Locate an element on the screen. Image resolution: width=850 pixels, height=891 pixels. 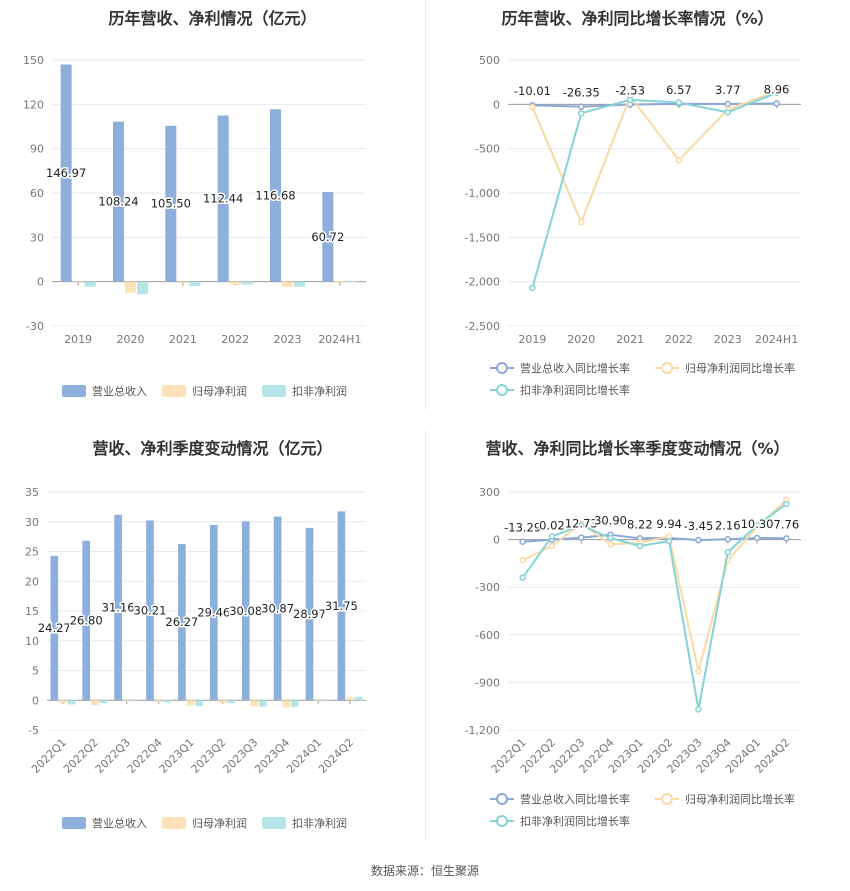
revenue-data-label: 26.27 is located at coordinates (181, 622).